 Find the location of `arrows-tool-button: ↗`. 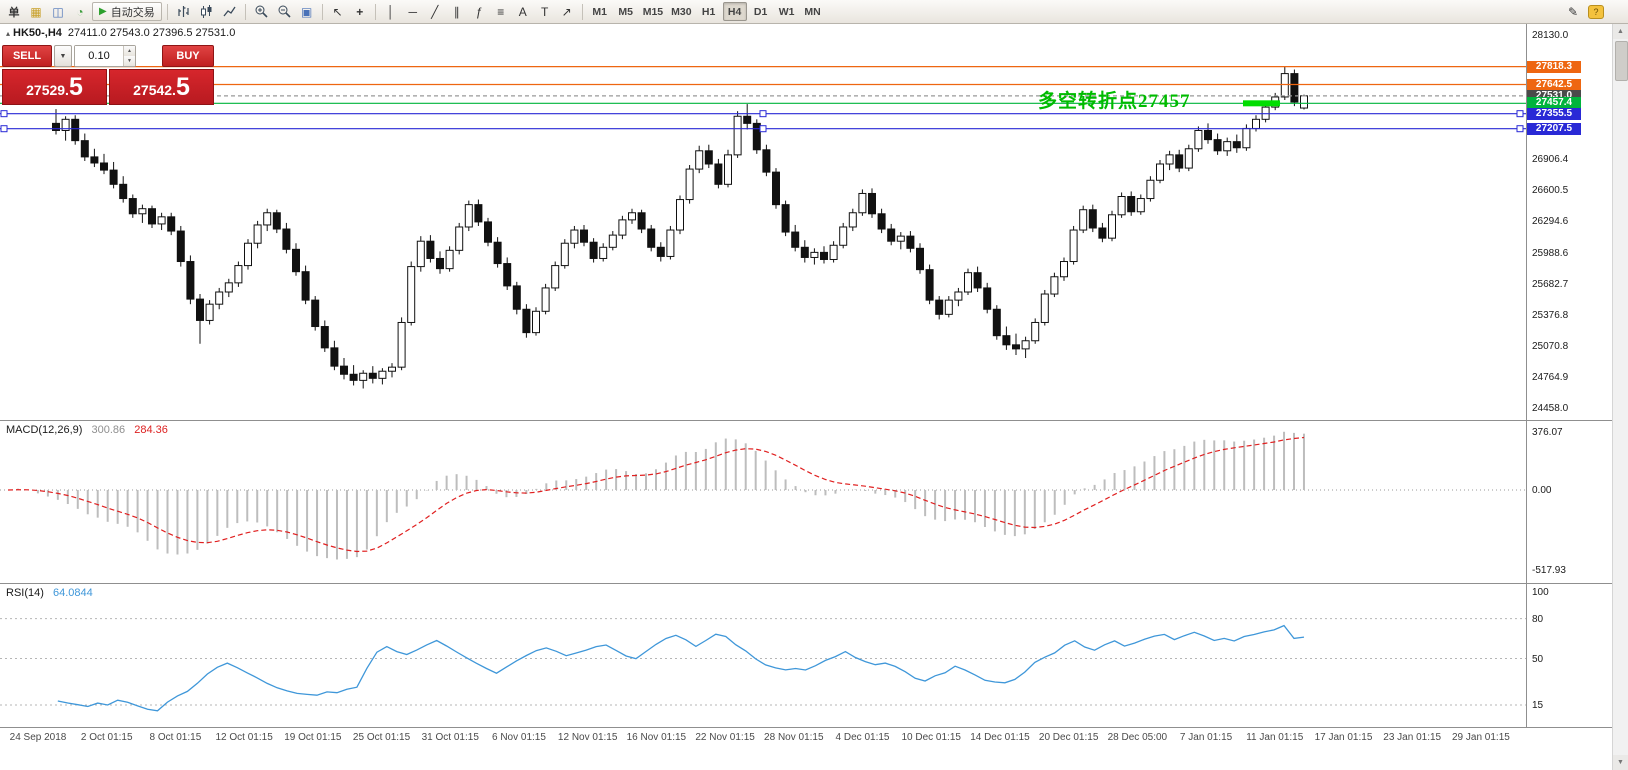

arrows-tool-button: ↗ is located at coordinates (567, 11).